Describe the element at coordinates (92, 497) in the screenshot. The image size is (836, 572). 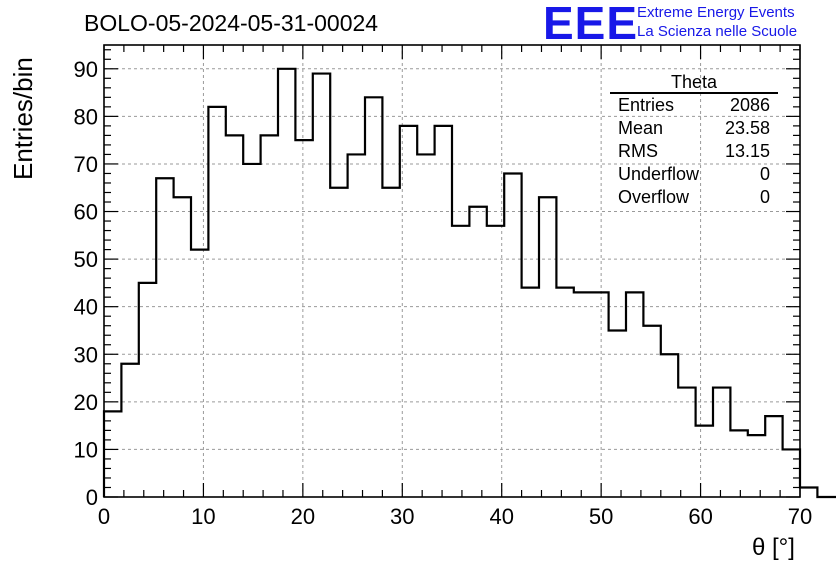
I see `y-tick-label: 0` at that location.